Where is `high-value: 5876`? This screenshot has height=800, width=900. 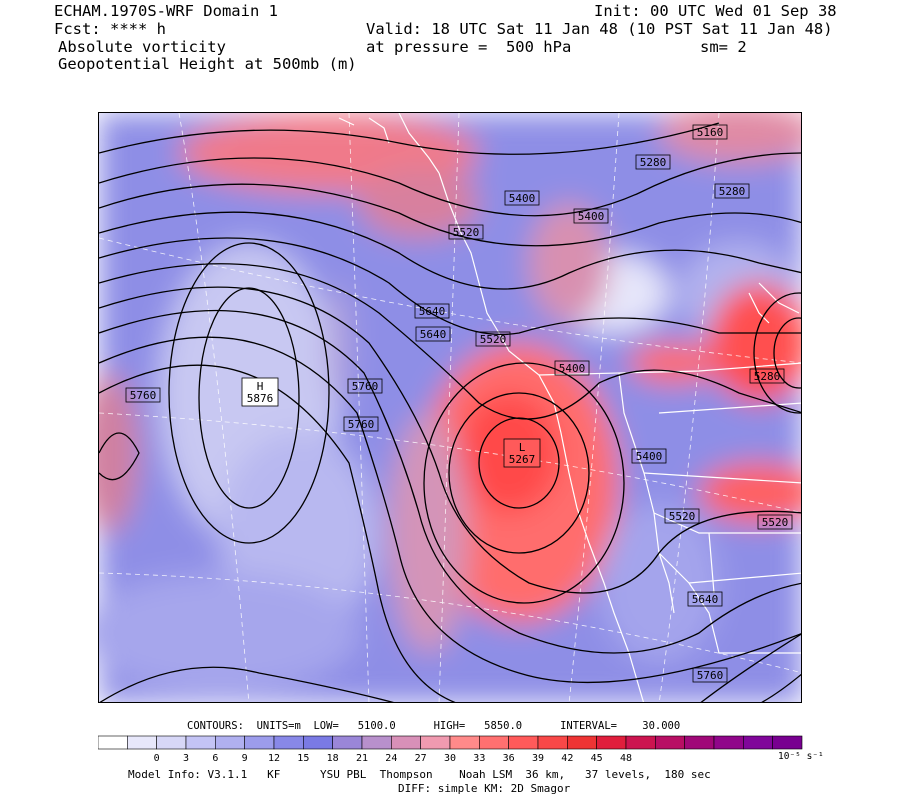
high-value: 5876 is located at coordinates (260, 398).